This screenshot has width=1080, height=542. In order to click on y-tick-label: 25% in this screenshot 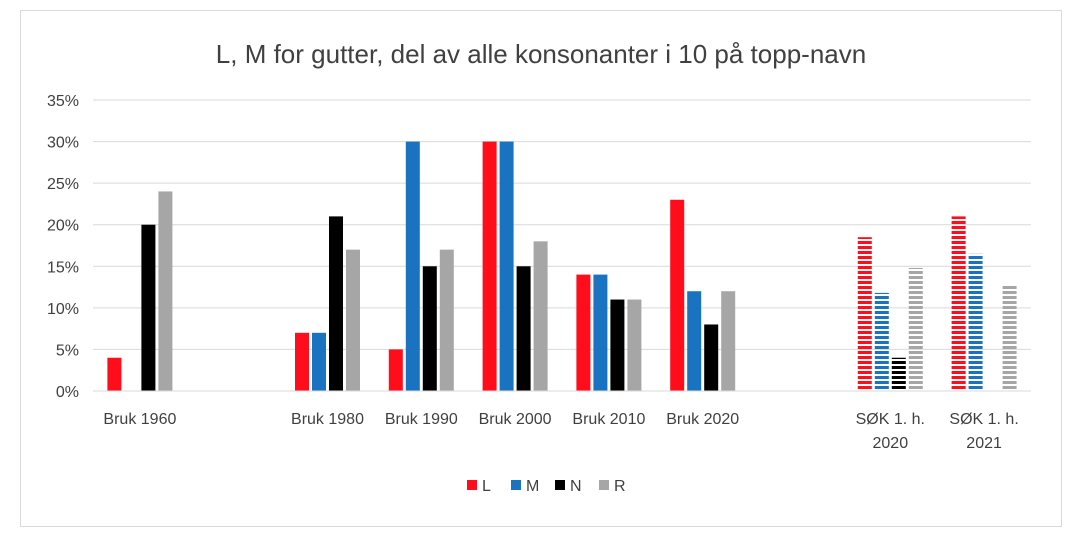, I will do `click(63, 184)`.